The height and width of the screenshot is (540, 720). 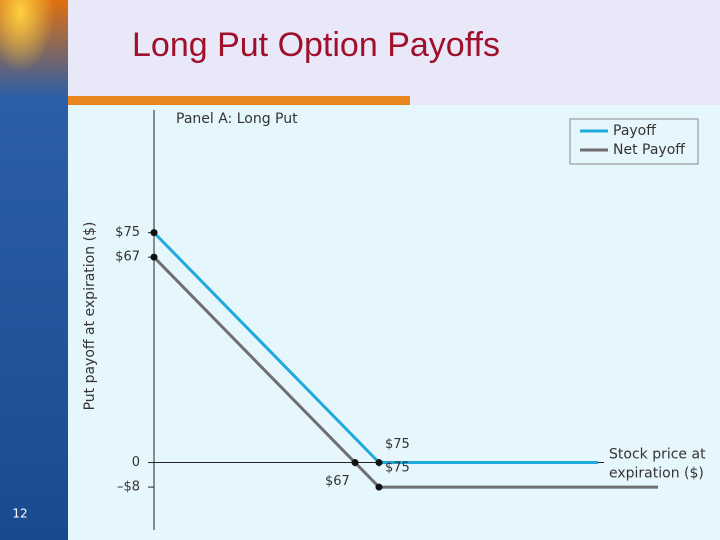 I want to click on legend-label: Net Payoff, so click(x=649, y=150).